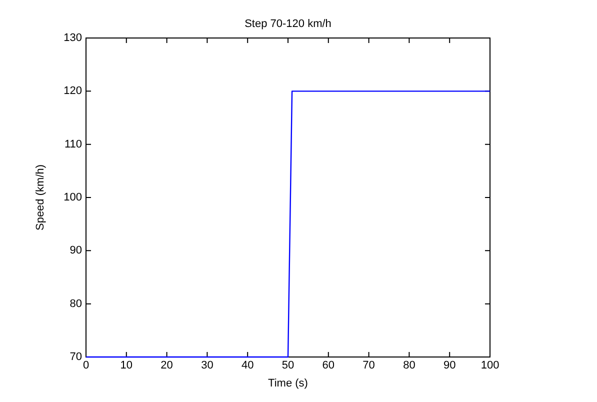  I want to click on x-tick-label: 30, so click(207, 366).